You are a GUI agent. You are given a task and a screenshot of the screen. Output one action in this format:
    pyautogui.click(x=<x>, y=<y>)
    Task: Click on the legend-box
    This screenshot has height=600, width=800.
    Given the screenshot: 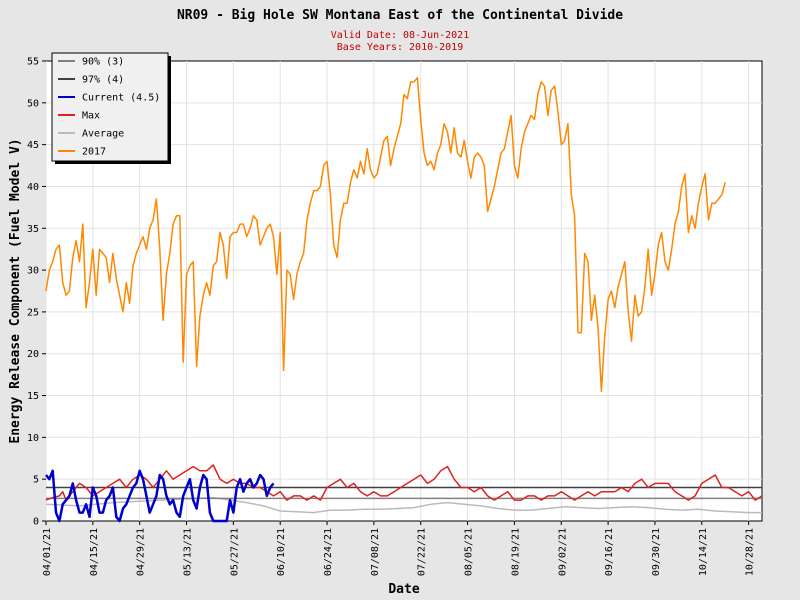 What is the action you would take?
    pyautogui.click(x=110, y=107)
    